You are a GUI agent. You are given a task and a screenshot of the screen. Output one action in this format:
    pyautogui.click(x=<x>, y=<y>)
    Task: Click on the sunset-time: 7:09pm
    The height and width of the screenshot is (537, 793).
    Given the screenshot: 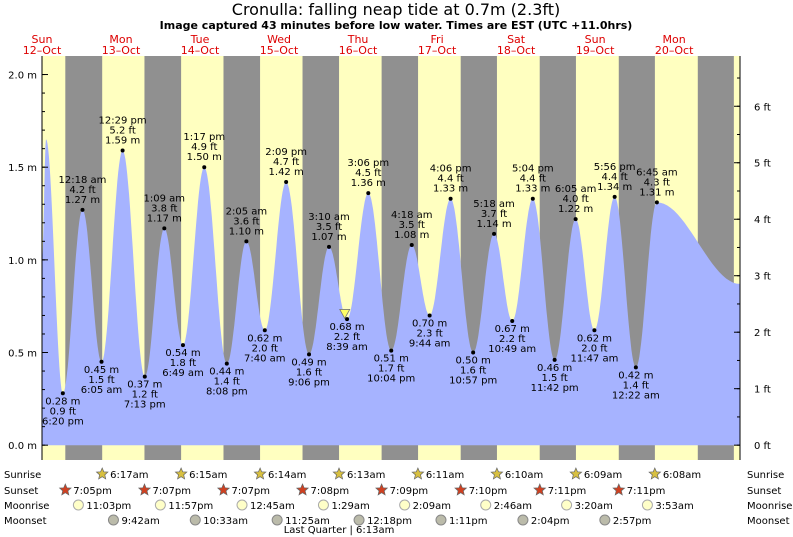 What is the action you would take?
    pyautogui.click(x=409, y=491)
    